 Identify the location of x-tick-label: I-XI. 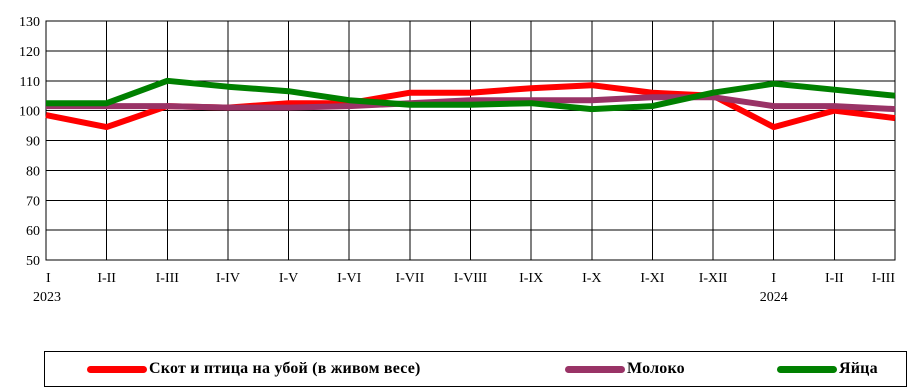
(652, 278).